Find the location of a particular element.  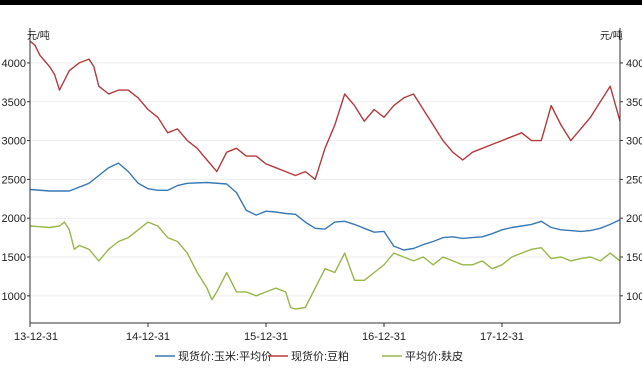

x-tick-label: 16-12-31 is located at coordinates (384, 337).